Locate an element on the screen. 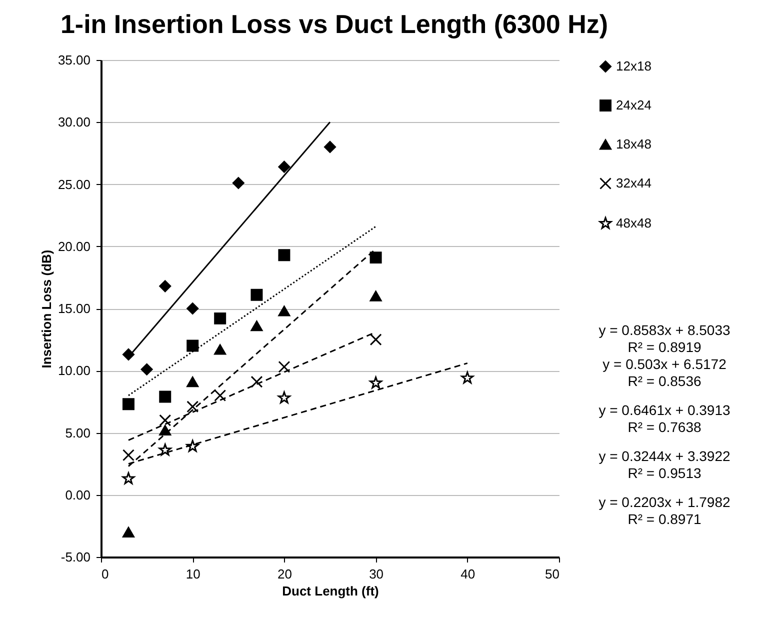 Image resolution: width=762 pixels, height=639 pixels. x-tick-label: 40 is located at coordinates (468, 574).